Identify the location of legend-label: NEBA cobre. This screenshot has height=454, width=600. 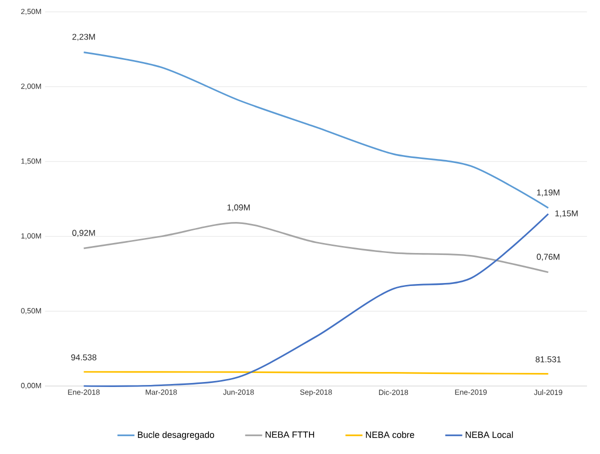
(390, 434).